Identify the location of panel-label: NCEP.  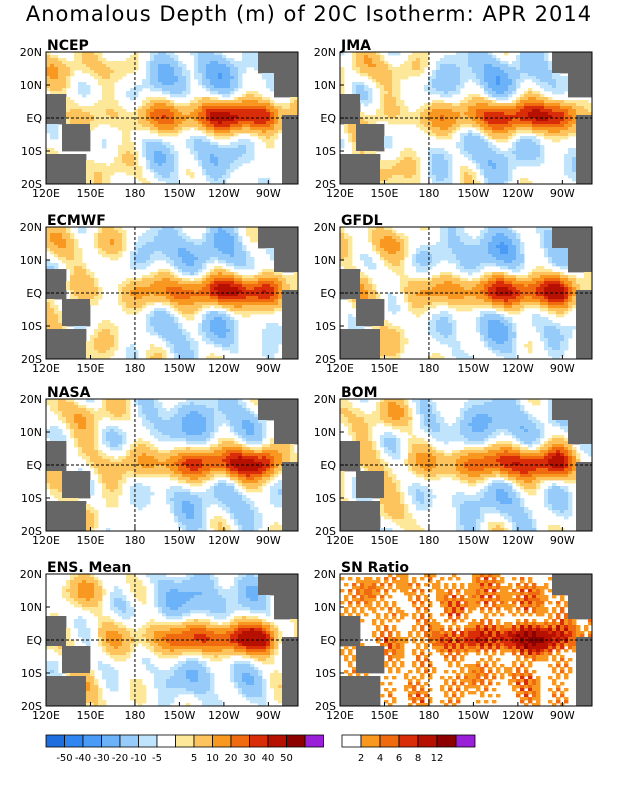
(68, 46).